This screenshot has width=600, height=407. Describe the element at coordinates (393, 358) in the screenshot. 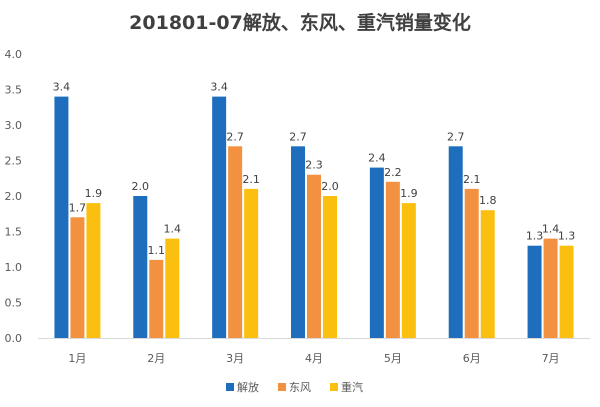

I see `x-tick-label: 5月` at that location.